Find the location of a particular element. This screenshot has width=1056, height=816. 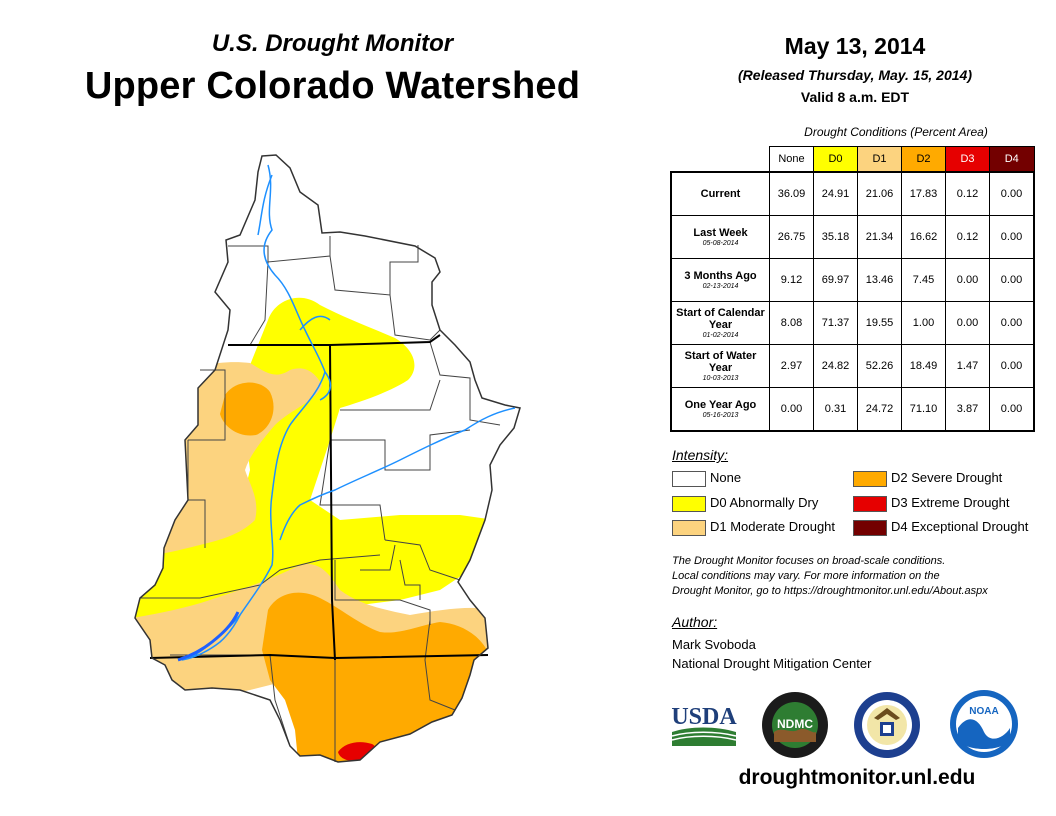

row-date: 01-02-2014 is located at coordinates (720, 335).